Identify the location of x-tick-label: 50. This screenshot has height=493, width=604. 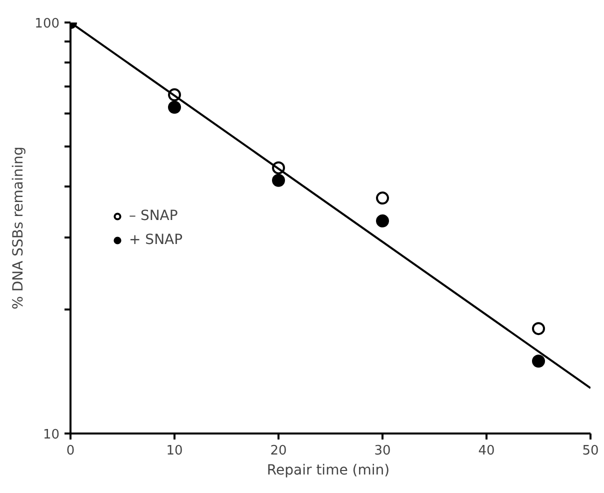
(590, 451).